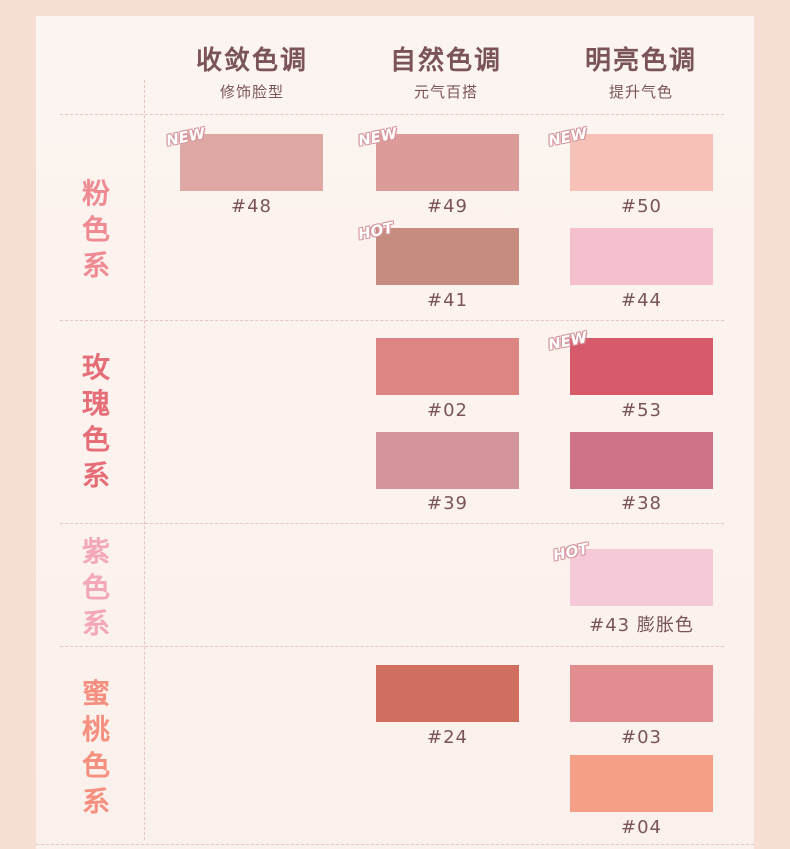 Image resolution: width=790 pixels, height=849 pixels. Describe the element at coordinates (641, 503) in the screenshot. I see `swatch-code: #38` at that location.